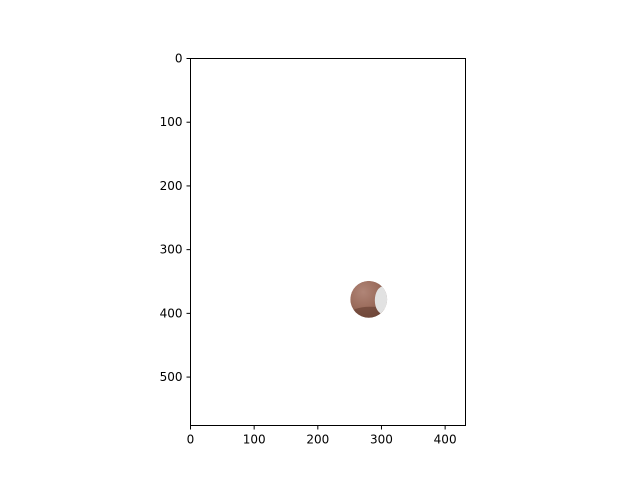 This screenshot has height=480, width=640. Describe the element at coordinates (317, 440) in the screenshot. I see `x-tick-label: 200` at that location.